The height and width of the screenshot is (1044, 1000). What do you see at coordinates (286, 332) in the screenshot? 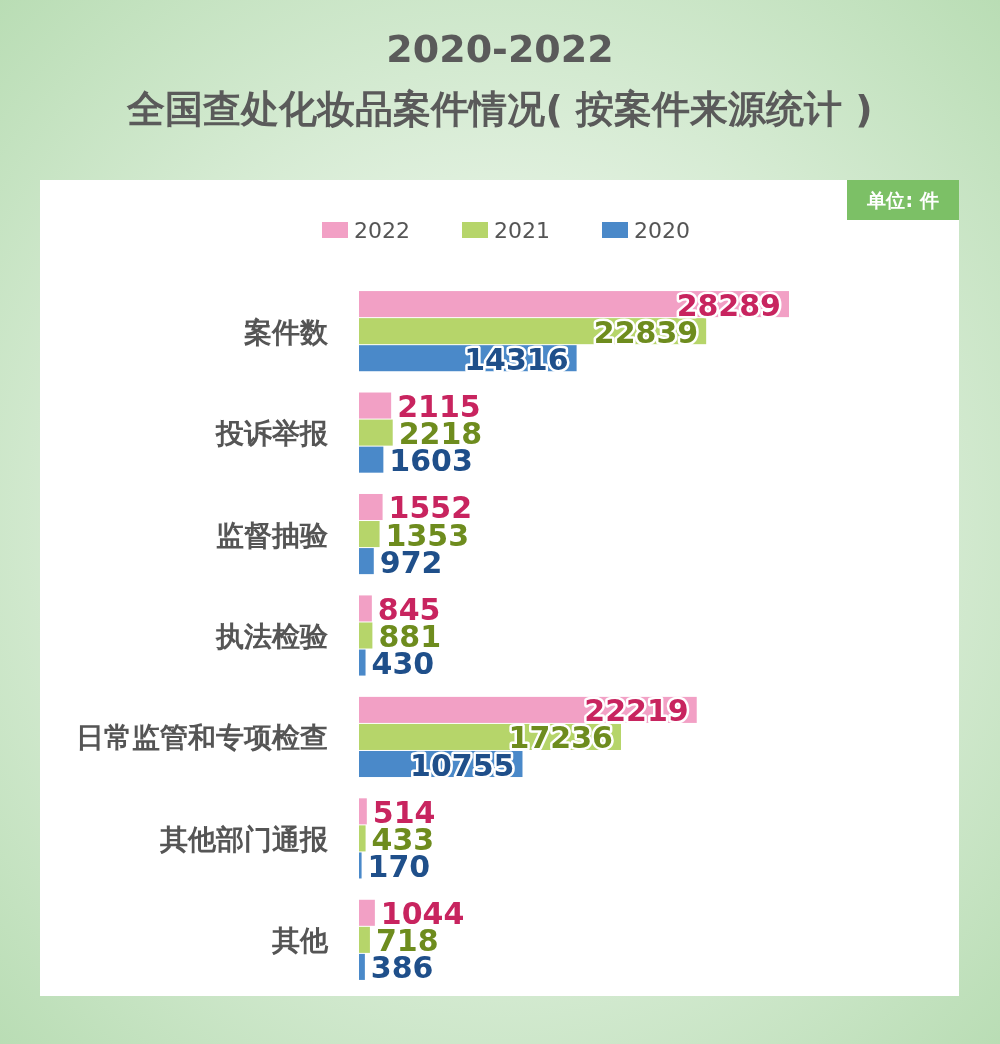
I see `y-tick-label: 案件数` at bounding box center [286, 332].